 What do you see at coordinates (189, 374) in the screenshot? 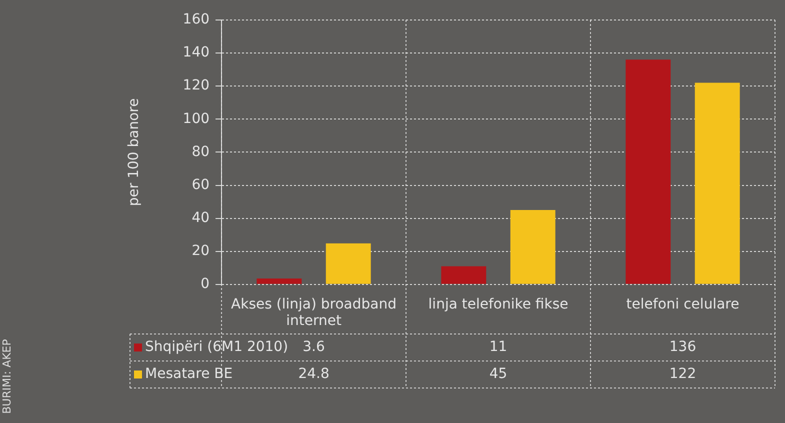
I see `legend-label: Mesatare BE` at bounding box center [189, 374].